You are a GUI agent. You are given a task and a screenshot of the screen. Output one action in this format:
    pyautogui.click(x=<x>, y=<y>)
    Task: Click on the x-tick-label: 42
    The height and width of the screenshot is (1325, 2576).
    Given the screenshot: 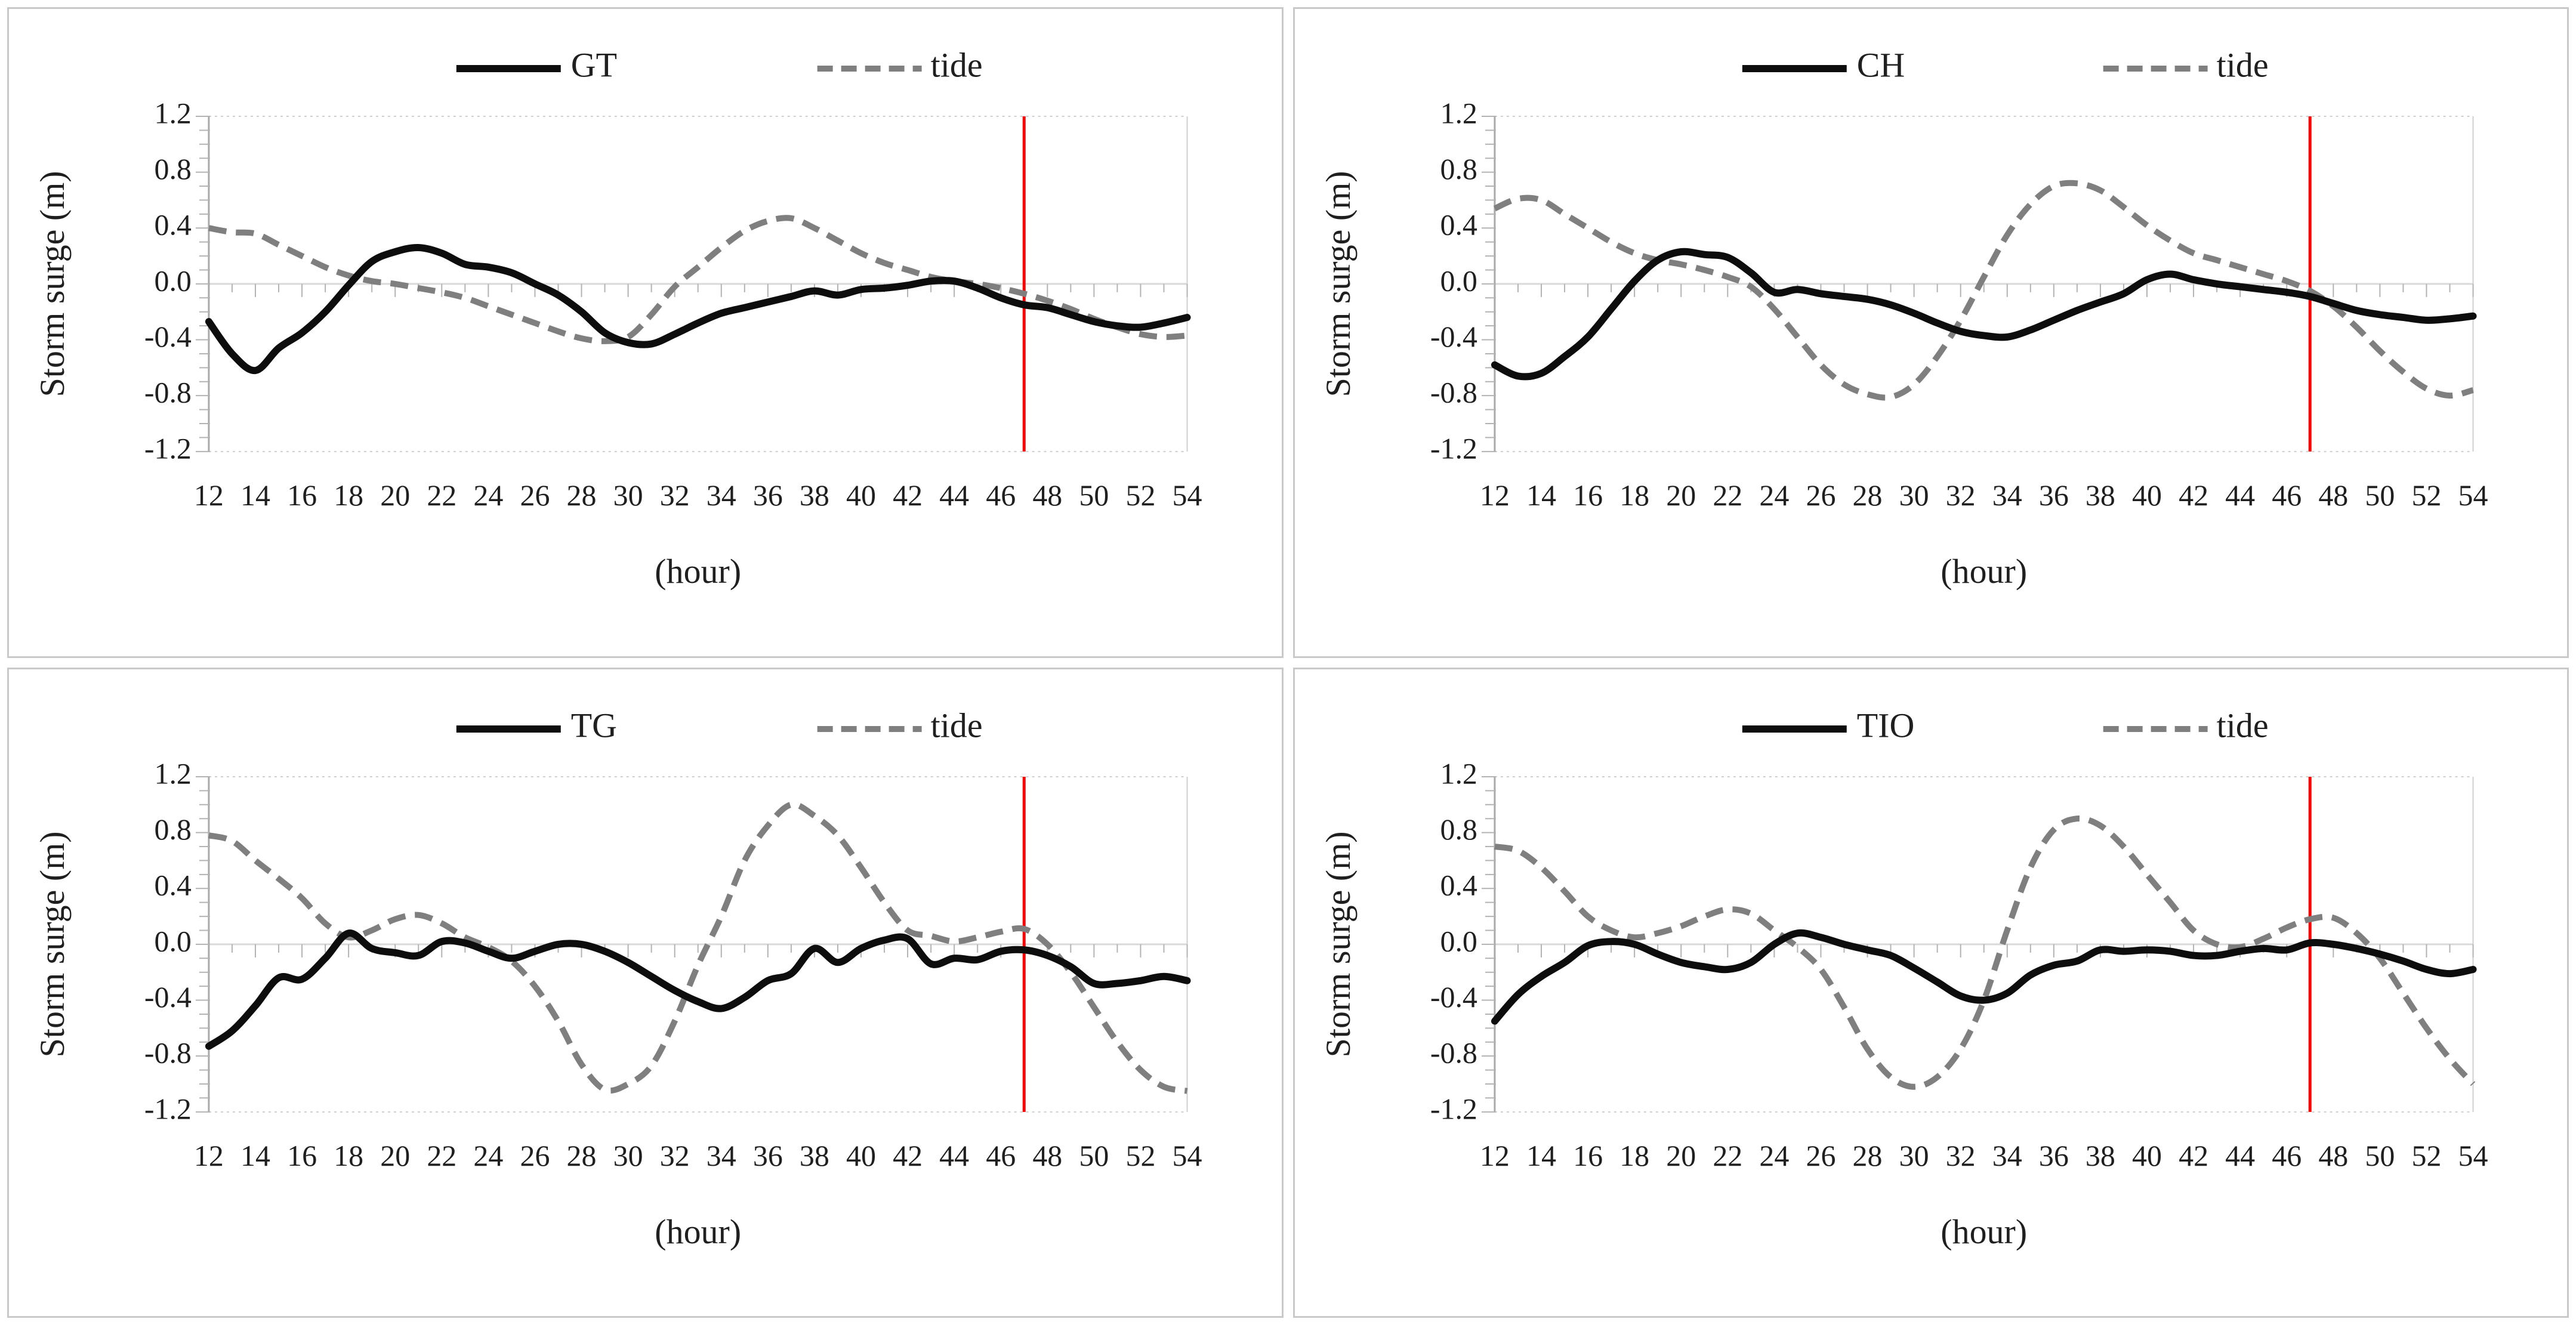 What is the action you would take?
    pyautogui.click(x=908, y=1155)
    